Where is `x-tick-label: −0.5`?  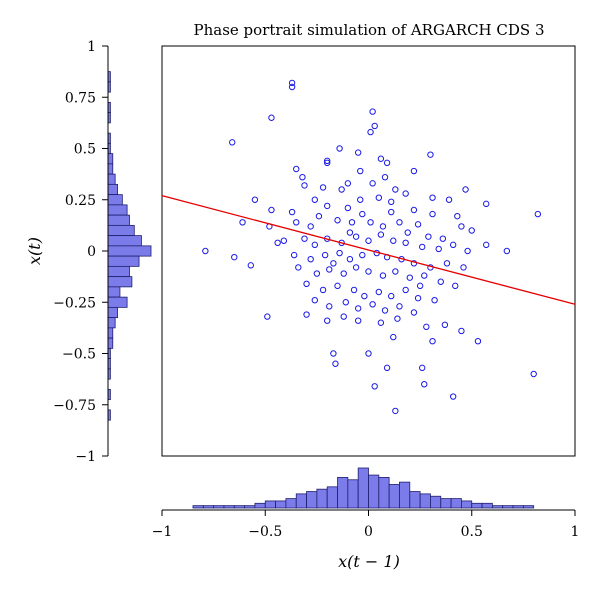
x-tick-label: −0.5 is located at coordinates (265, 532).